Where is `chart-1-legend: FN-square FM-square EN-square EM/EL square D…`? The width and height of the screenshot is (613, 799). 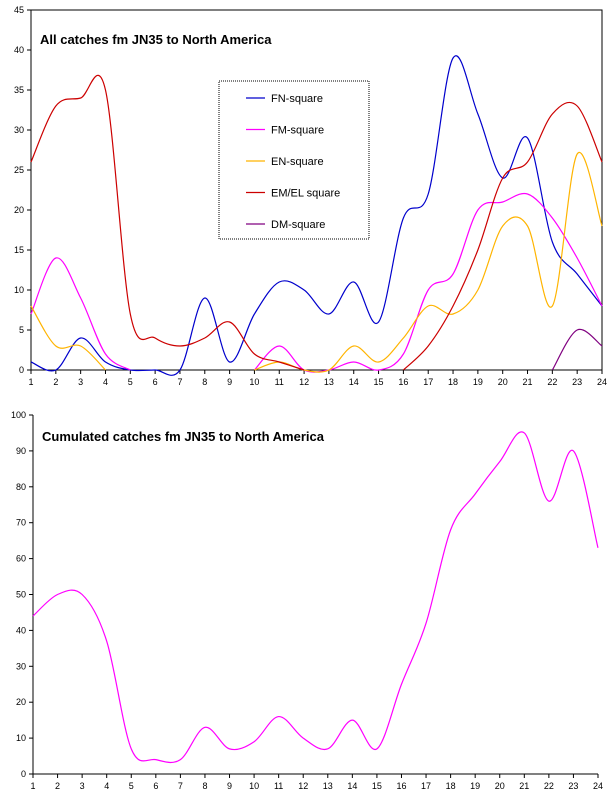 chart-1-legend: FN-square FM-square EN-square EM/EL square D… is located at coordinates (294, 160).